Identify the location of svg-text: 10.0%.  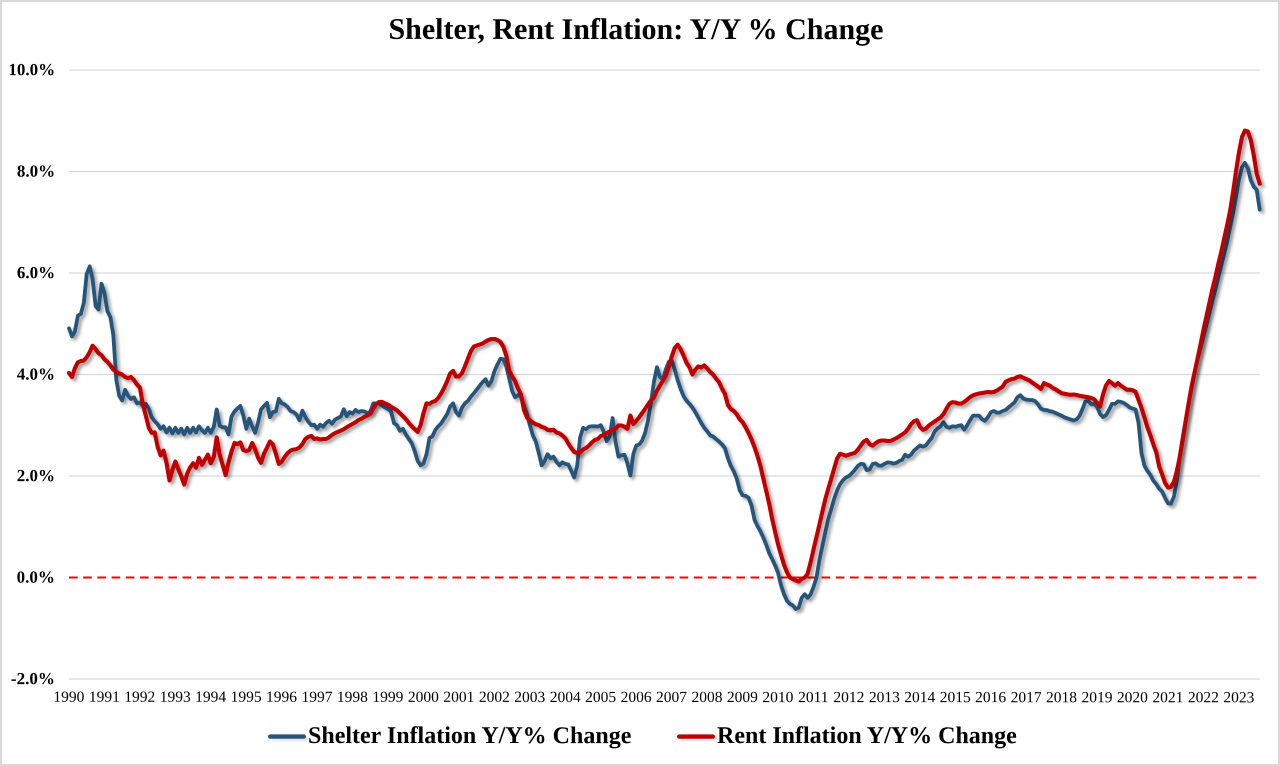
(31, 69).